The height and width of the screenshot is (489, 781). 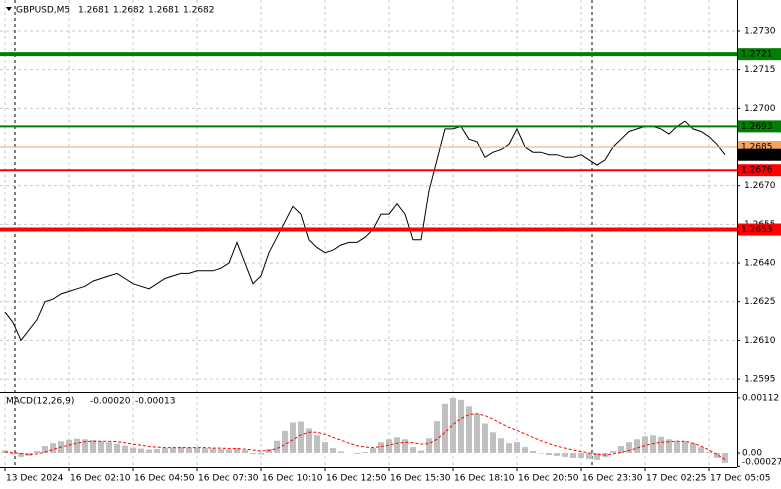 I want to click on ohlc-low: 1.2681, so click(x=164, y=11).